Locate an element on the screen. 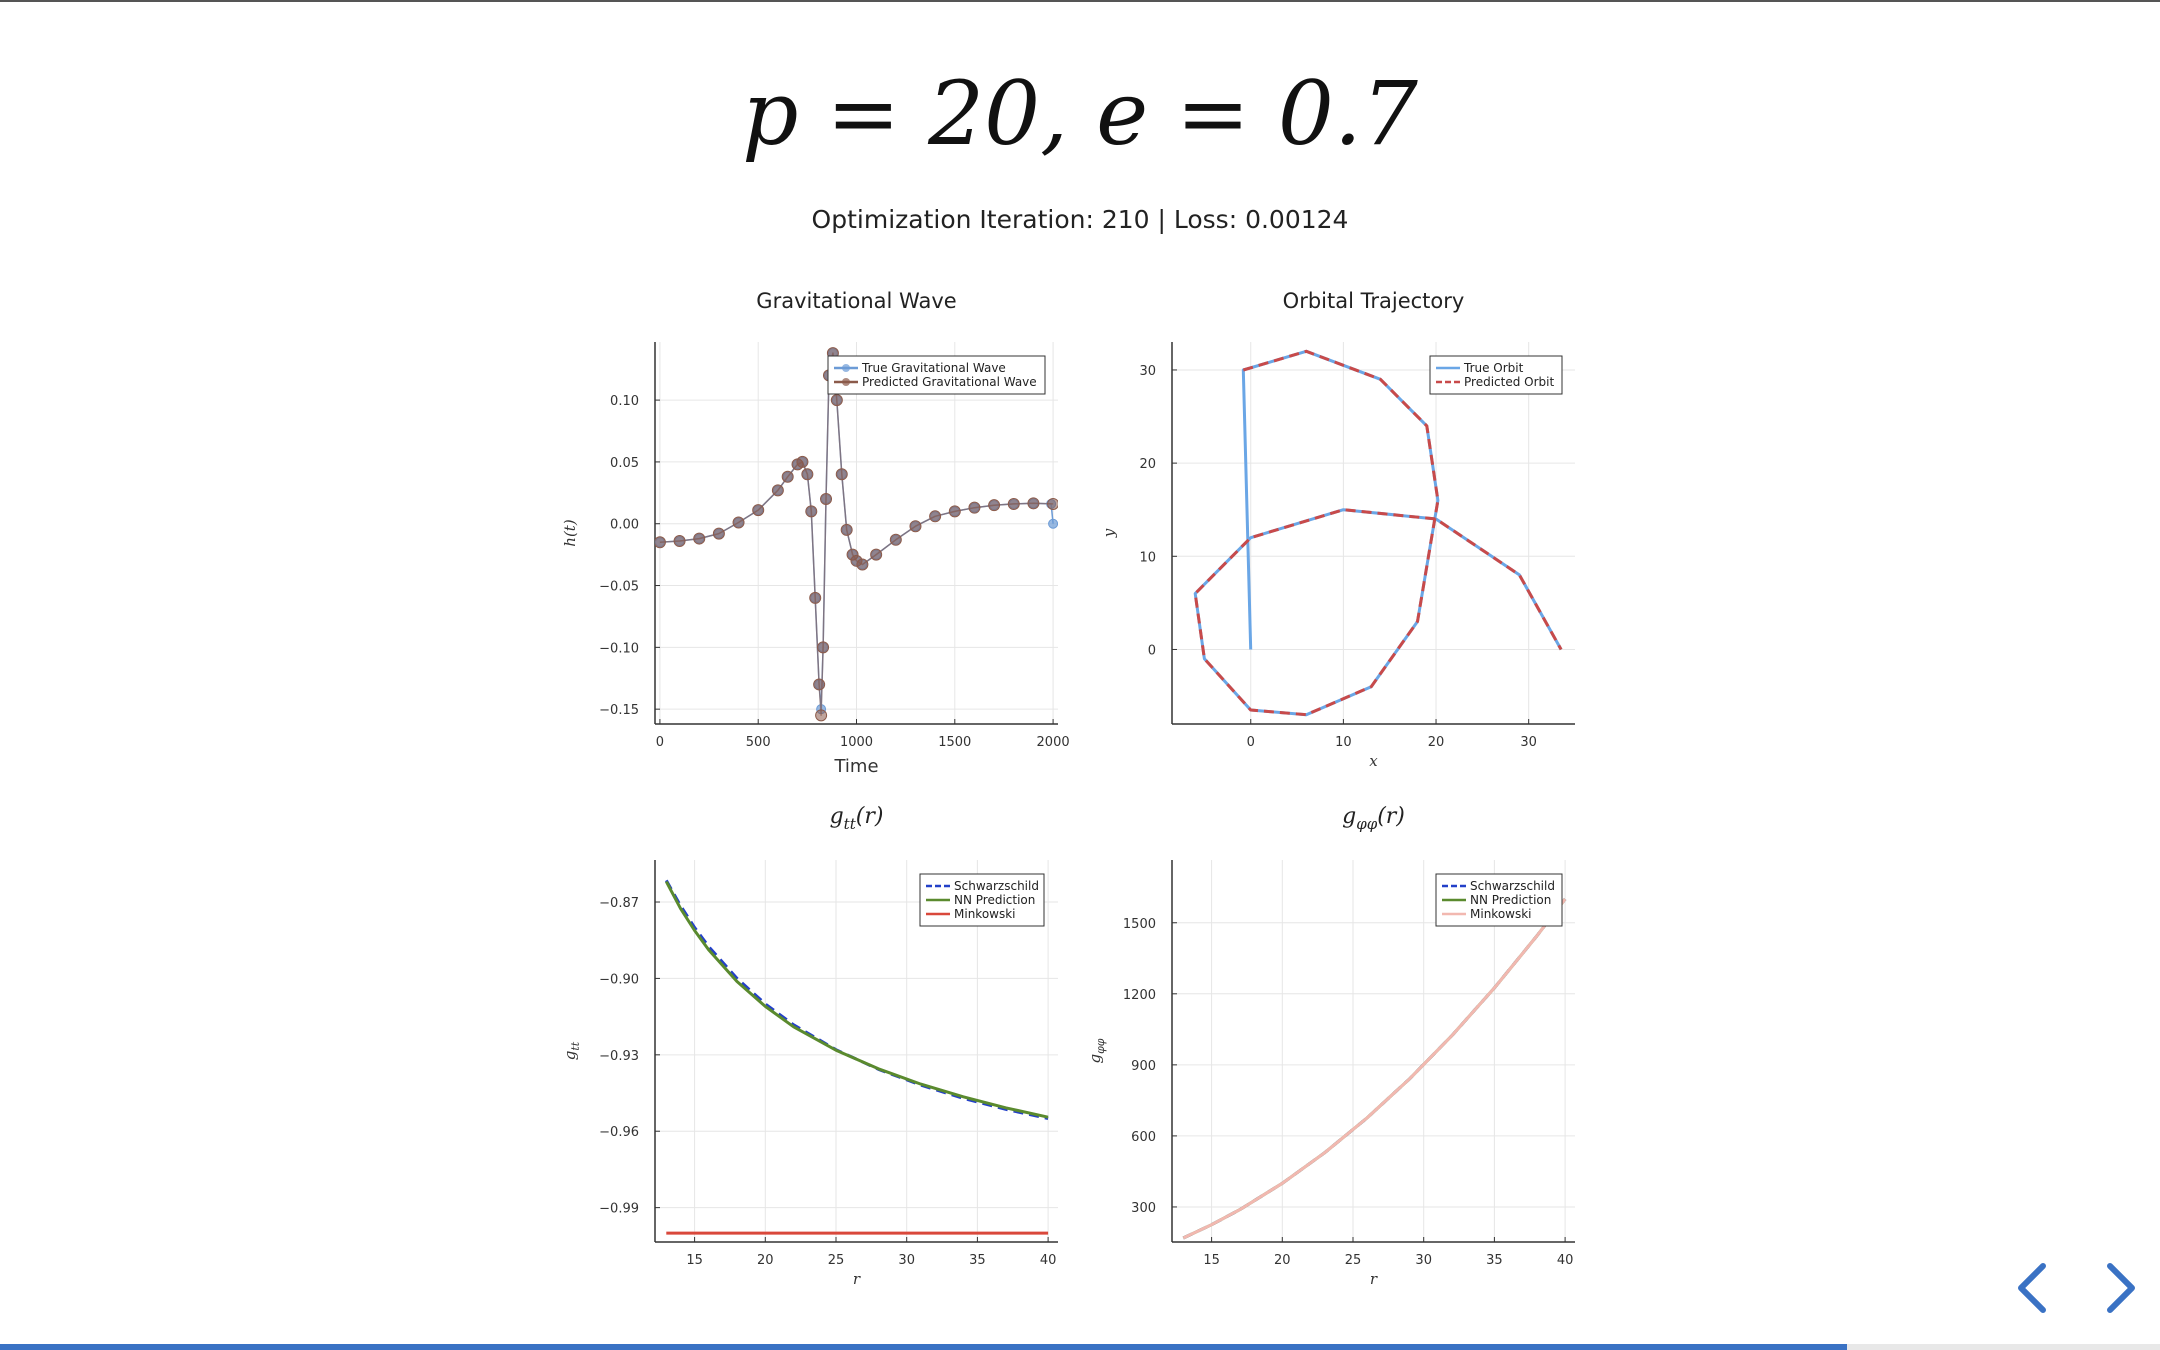 Image resolution: width=2160 pixels, height=1350 pixels. legend-box is located at coordinates (1496, 375).